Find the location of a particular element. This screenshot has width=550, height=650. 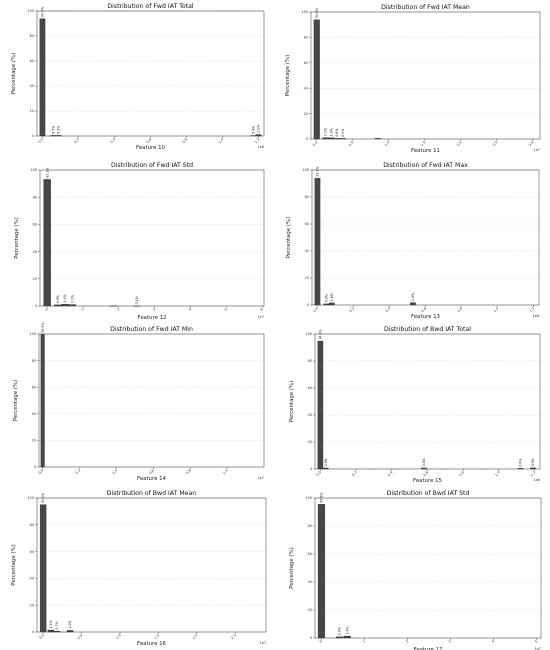

chart-7-ytick-label: 80 is located at coordinates (32, 525).